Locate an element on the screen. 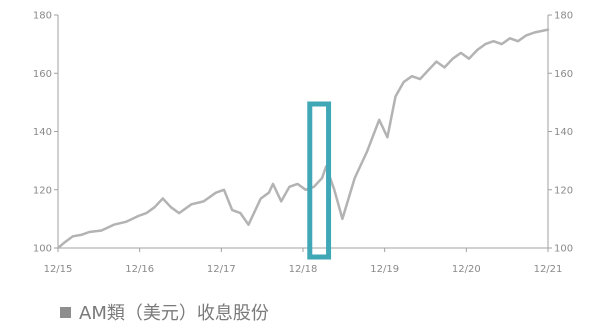 The height and width of the screenshot is (330, 593). legend-label: AM類（美元）收息股份 is located at coordinates (174, 313).